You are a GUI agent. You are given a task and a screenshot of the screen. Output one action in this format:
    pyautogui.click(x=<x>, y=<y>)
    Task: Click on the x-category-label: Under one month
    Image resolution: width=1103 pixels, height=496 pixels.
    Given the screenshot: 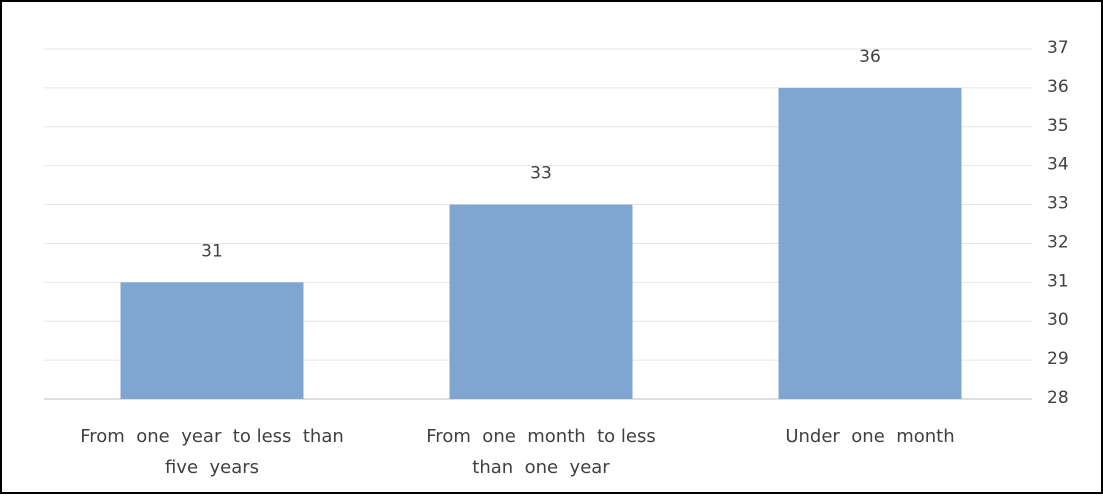 What is the action you would take?
    pyautogui.click(x=869, y=436)
    